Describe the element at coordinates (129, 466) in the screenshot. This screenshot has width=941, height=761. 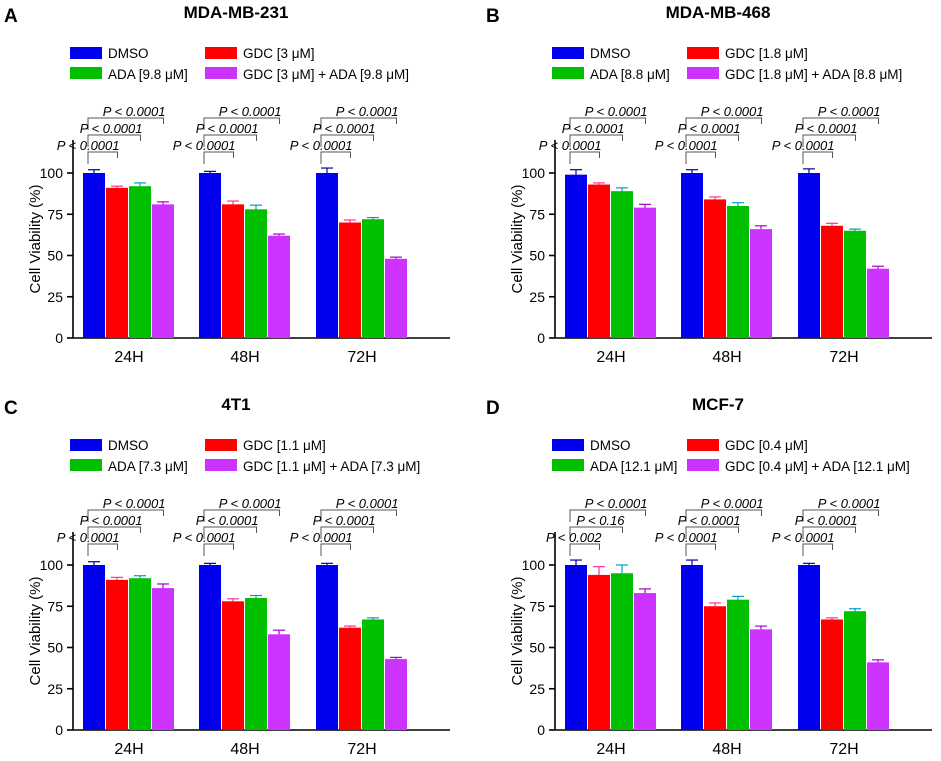
I see `legend-item: ADA [7.3 μM]` at that location.